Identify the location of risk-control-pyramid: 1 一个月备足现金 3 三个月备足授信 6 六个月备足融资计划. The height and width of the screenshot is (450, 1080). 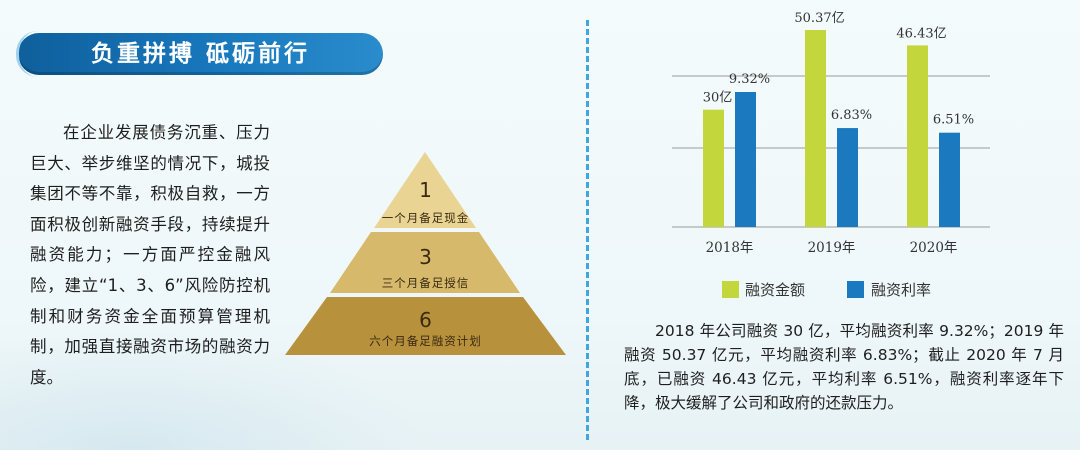
(425, 255).